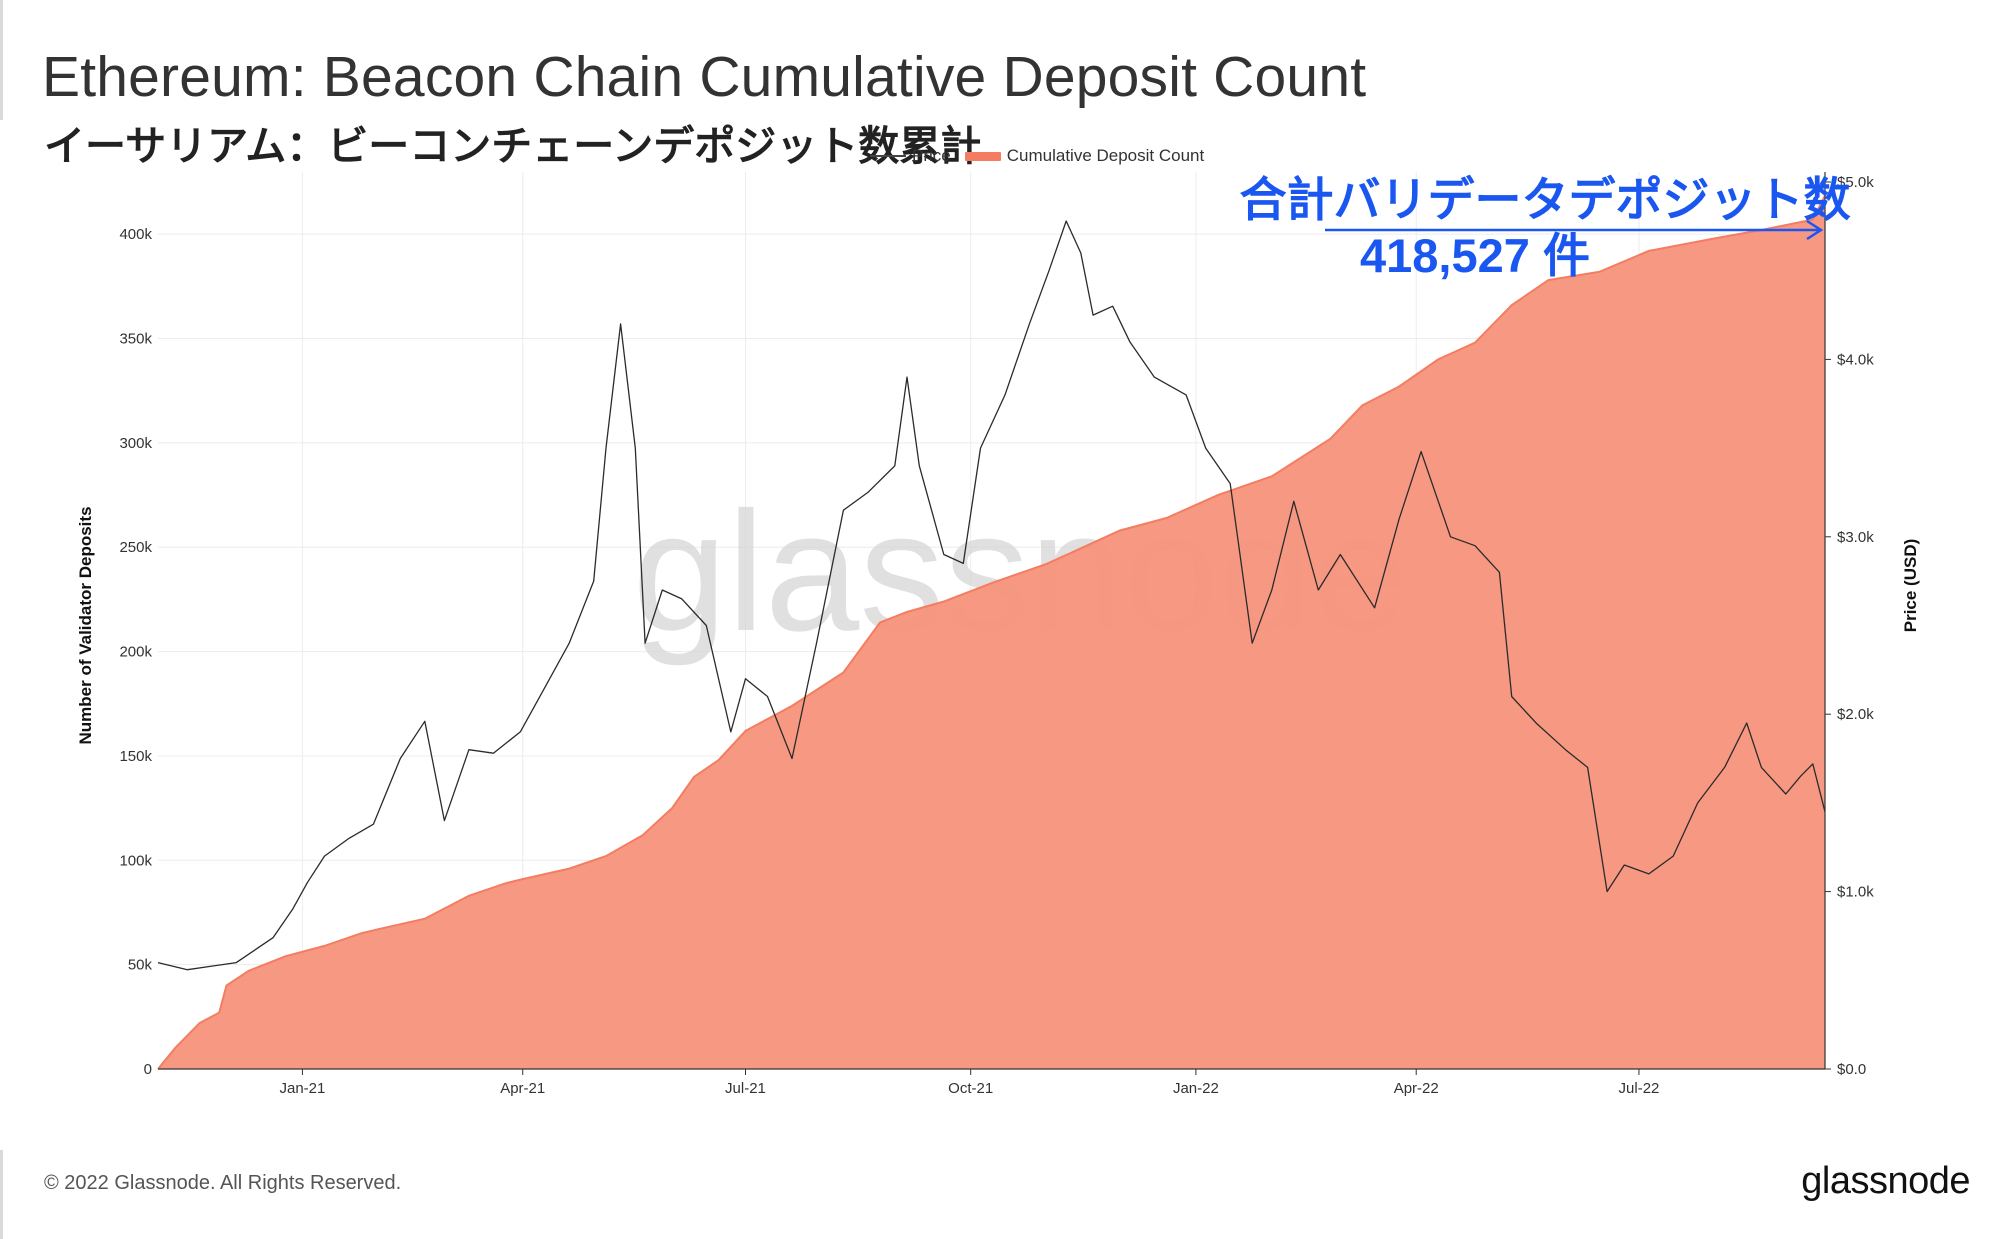 This screenshot has height=1239, width=2000. I want to click on annotation-layer, so click(1574, 230).